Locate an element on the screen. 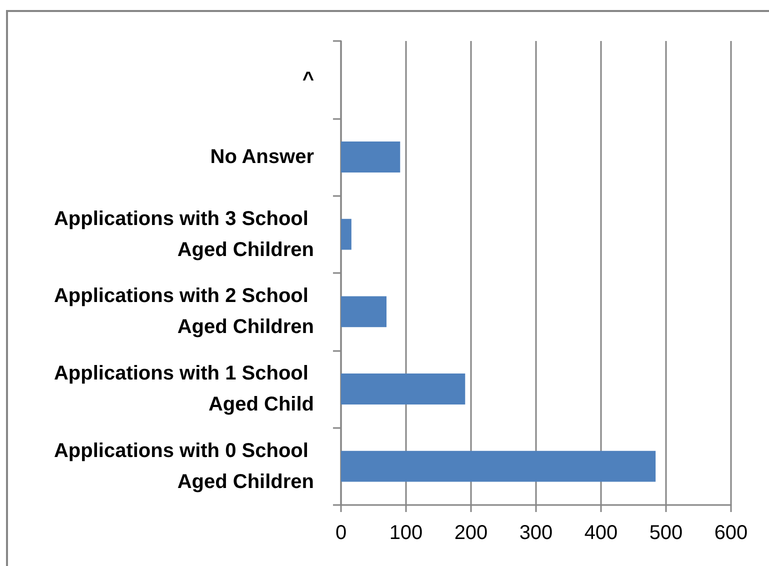 The height and width of the screenshot is (566, 769). x-tick-label: 0 is located at coordinates (341, 533).